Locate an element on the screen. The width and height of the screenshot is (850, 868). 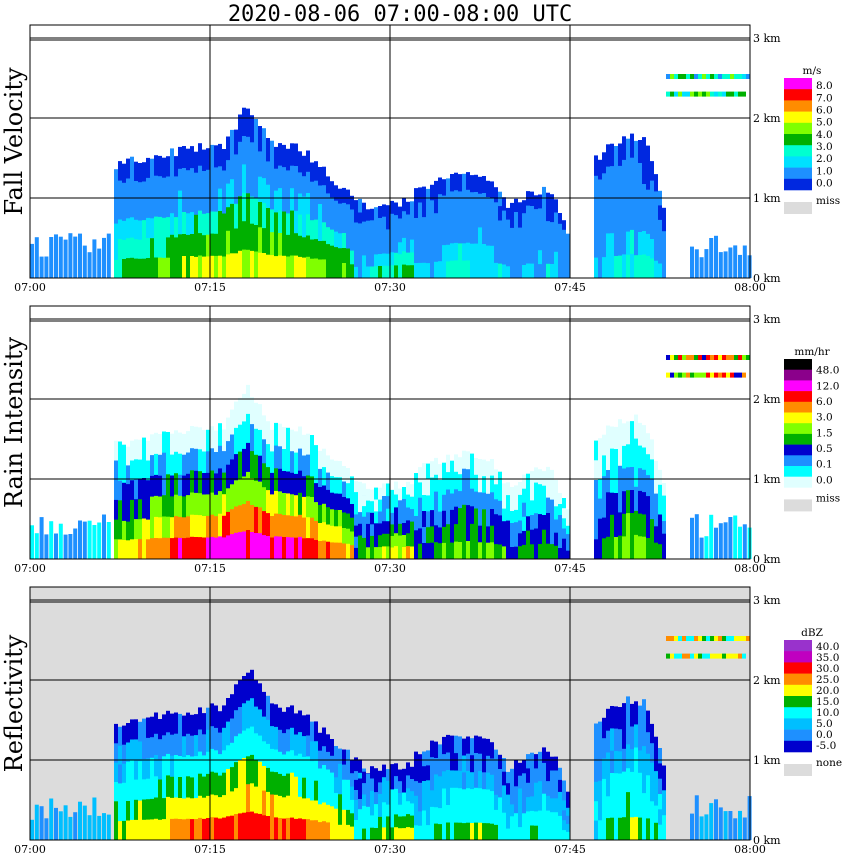
x-tick-label: 07:30 is located at coordinates (390, 568).